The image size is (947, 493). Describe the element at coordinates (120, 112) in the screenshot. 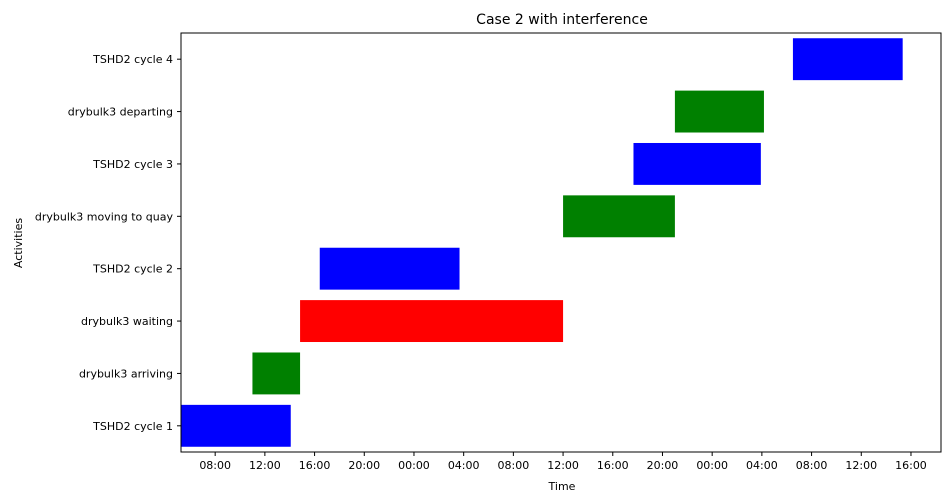

I see `y-tick-label: drybulk3 departing` at that location.